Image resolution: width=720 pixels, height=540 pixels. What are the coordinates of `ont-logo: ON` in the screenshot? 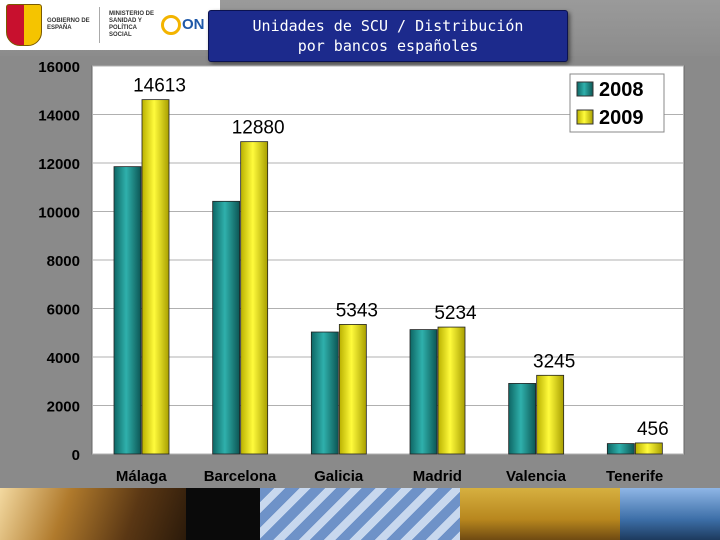 It's located at (183, 25).